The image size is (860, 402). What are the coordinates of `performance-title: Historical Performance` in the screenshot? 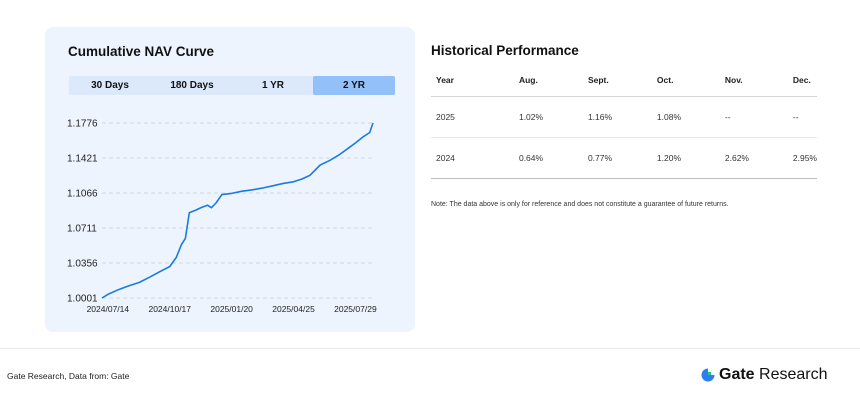 It's located at (505, 50).